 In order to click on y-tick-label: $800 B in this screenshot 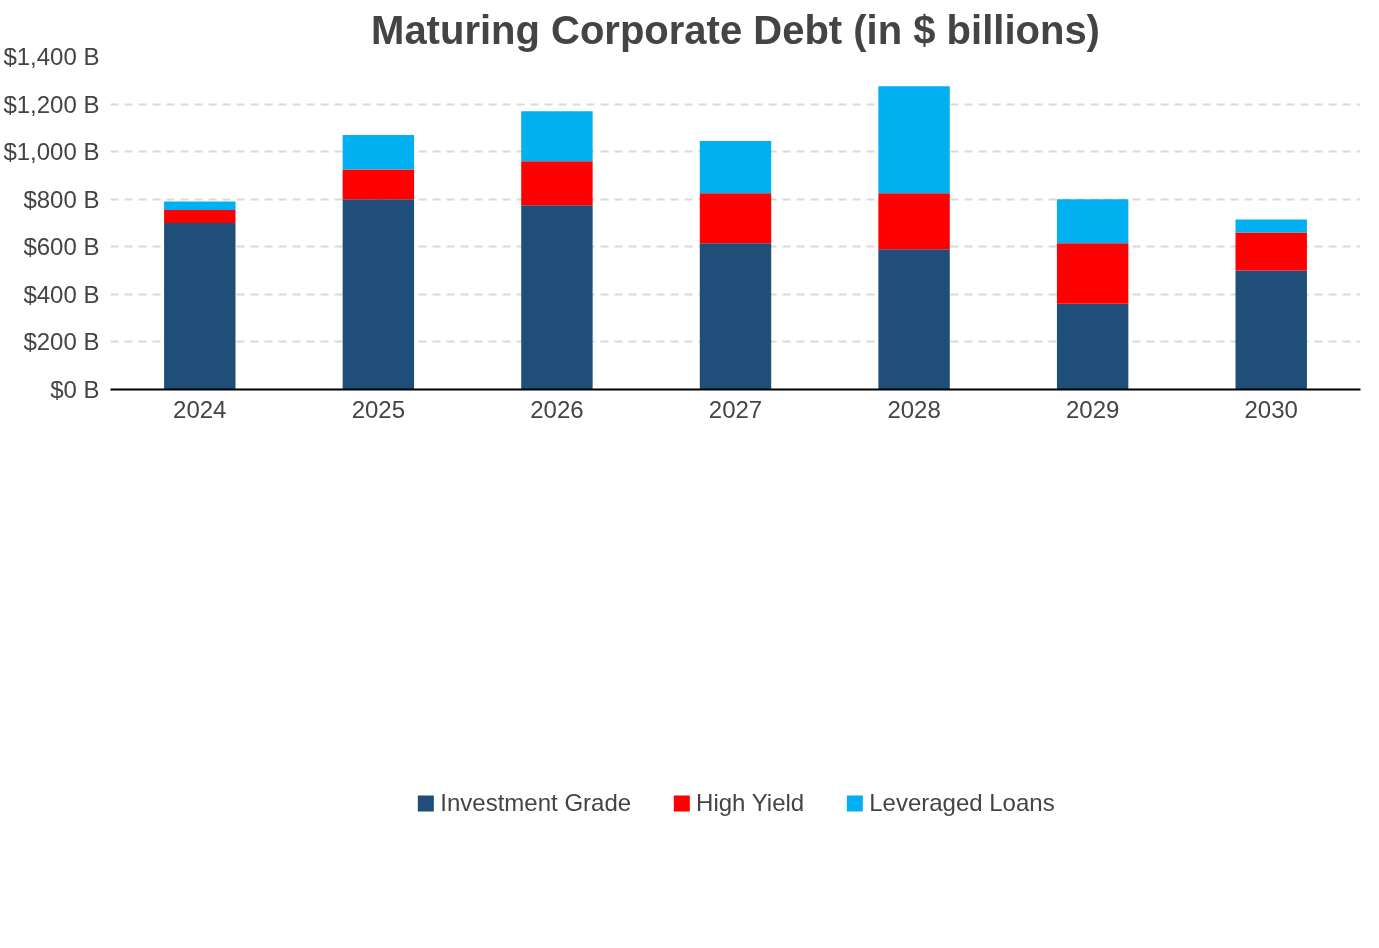, I will do `click(61, 199)`.